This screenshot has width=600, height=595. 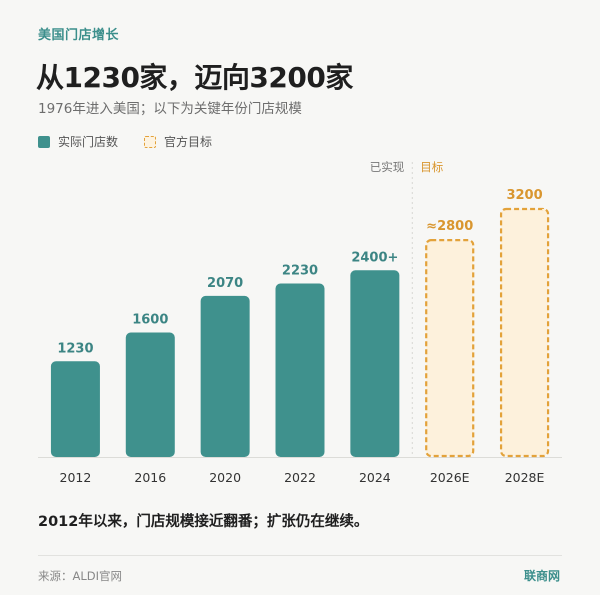 I want to click on bar-2020, so click(x=225, y=376).